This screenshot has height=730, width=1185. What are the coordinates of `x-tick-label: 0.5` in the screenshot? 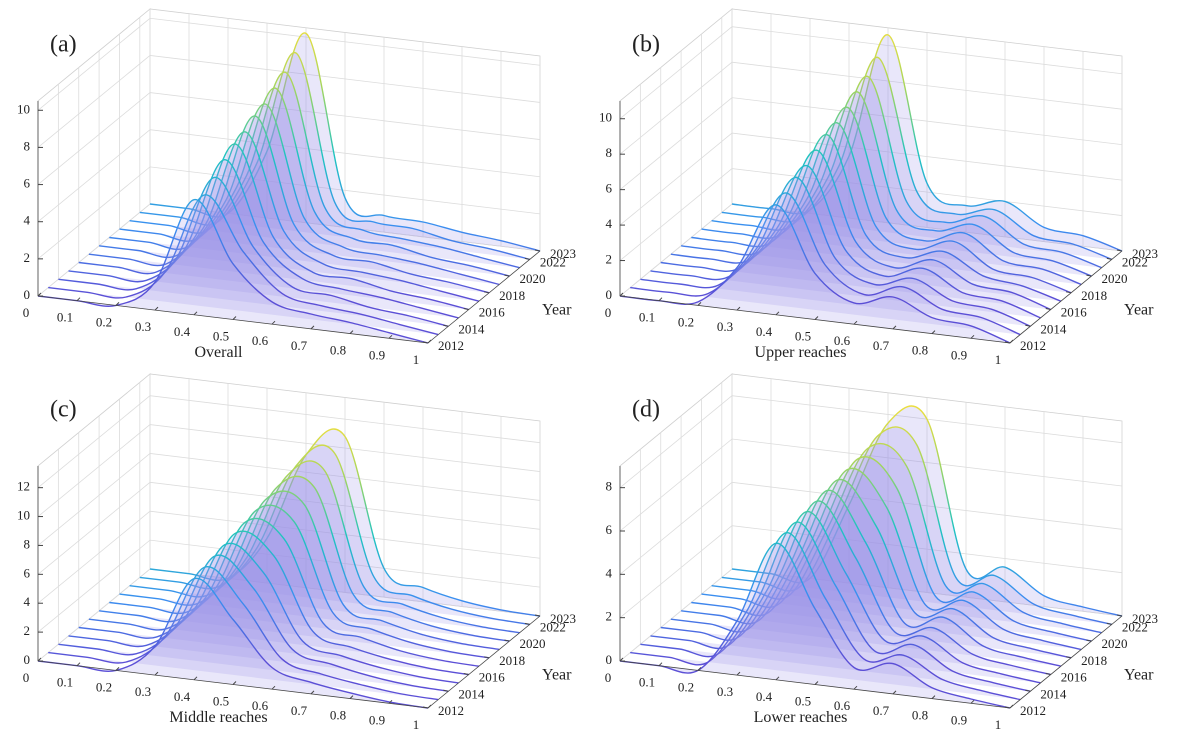 It's located at (803, 335).